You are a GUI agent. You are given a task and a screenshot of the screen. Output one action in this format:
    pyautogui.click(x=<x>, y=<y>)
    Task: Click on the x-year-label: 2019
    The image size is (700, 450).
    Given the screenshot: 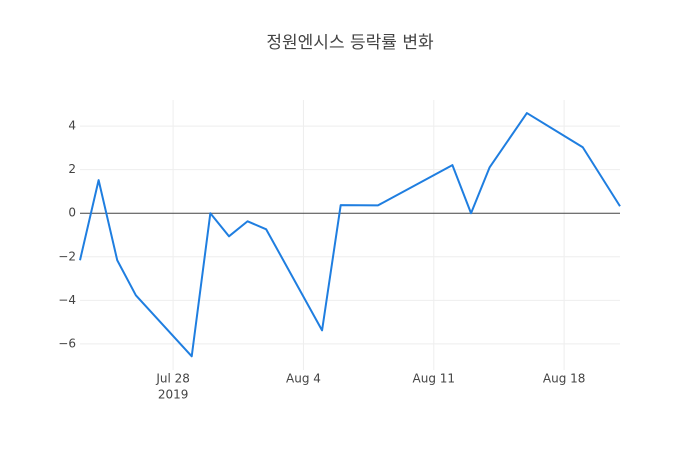 What is the action you would take?
    pyautogui.click(x=173, y=395)
    